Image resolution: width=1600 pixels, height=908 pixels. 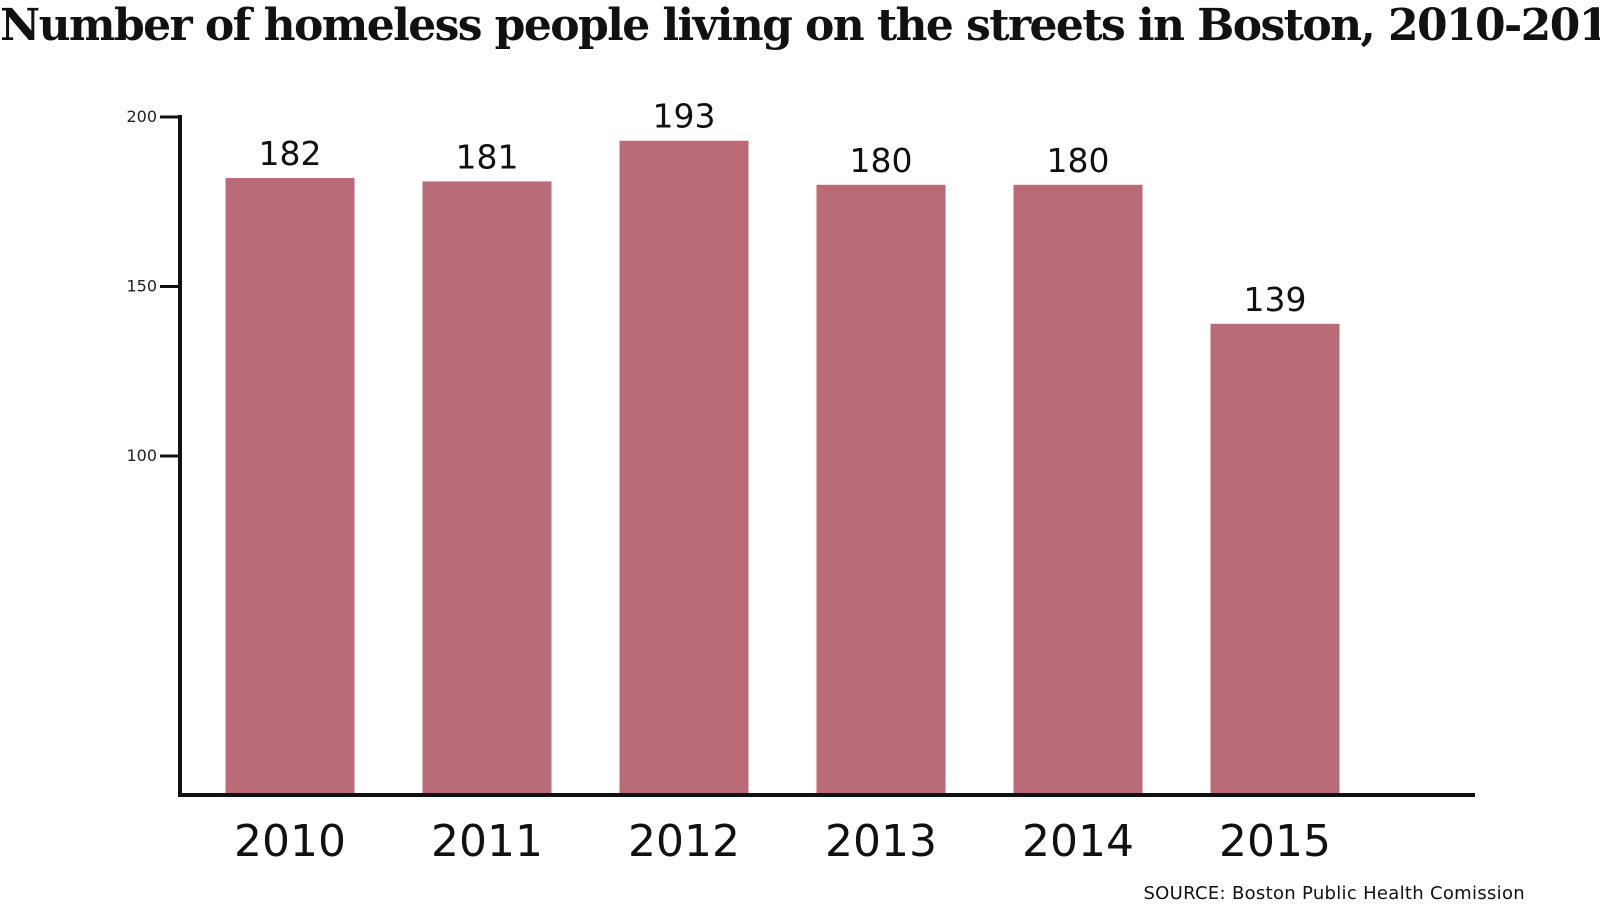 What do you see at coordinates (881, 490) in the screenshot?
I see `bar-2013` at bounding box center [881, 490].